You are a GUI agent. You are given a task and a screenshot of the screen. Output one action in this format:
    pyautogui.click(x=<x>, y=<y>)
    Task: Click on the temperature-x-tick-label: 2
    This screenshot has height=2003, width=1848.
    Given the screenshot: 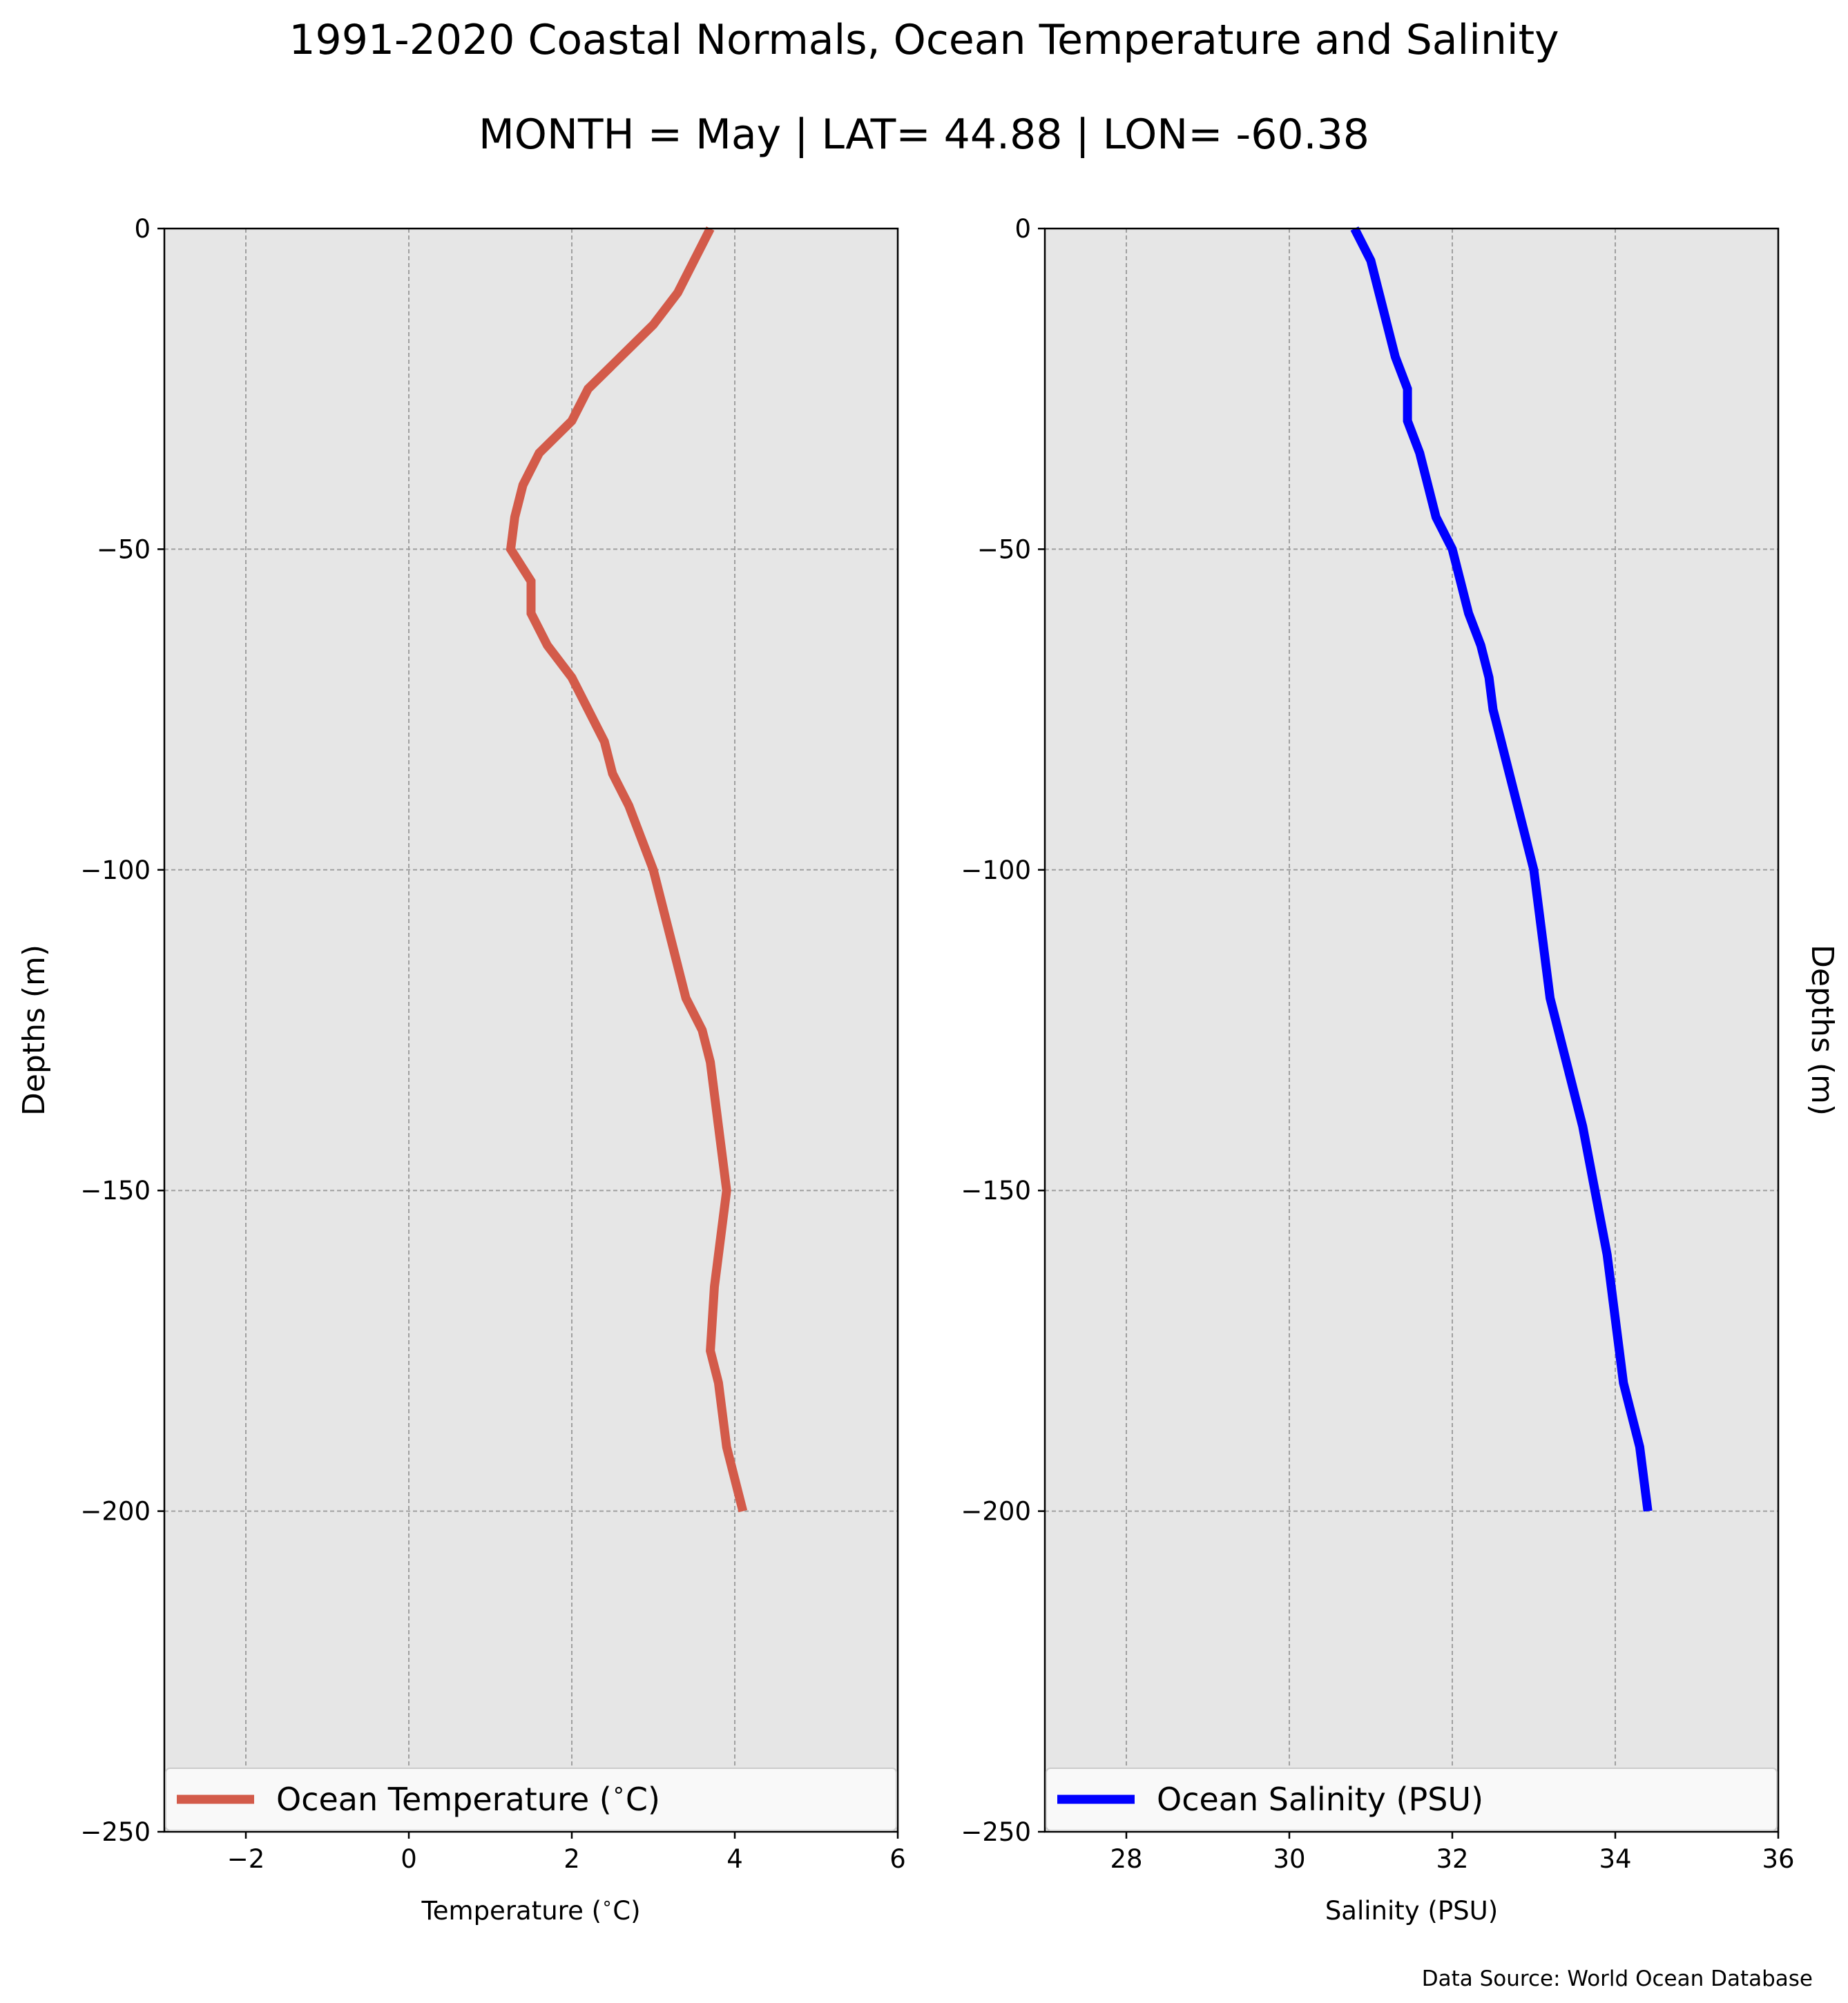 What is the action you would take?
    pyautogui.click(x=572, y=1859)
    